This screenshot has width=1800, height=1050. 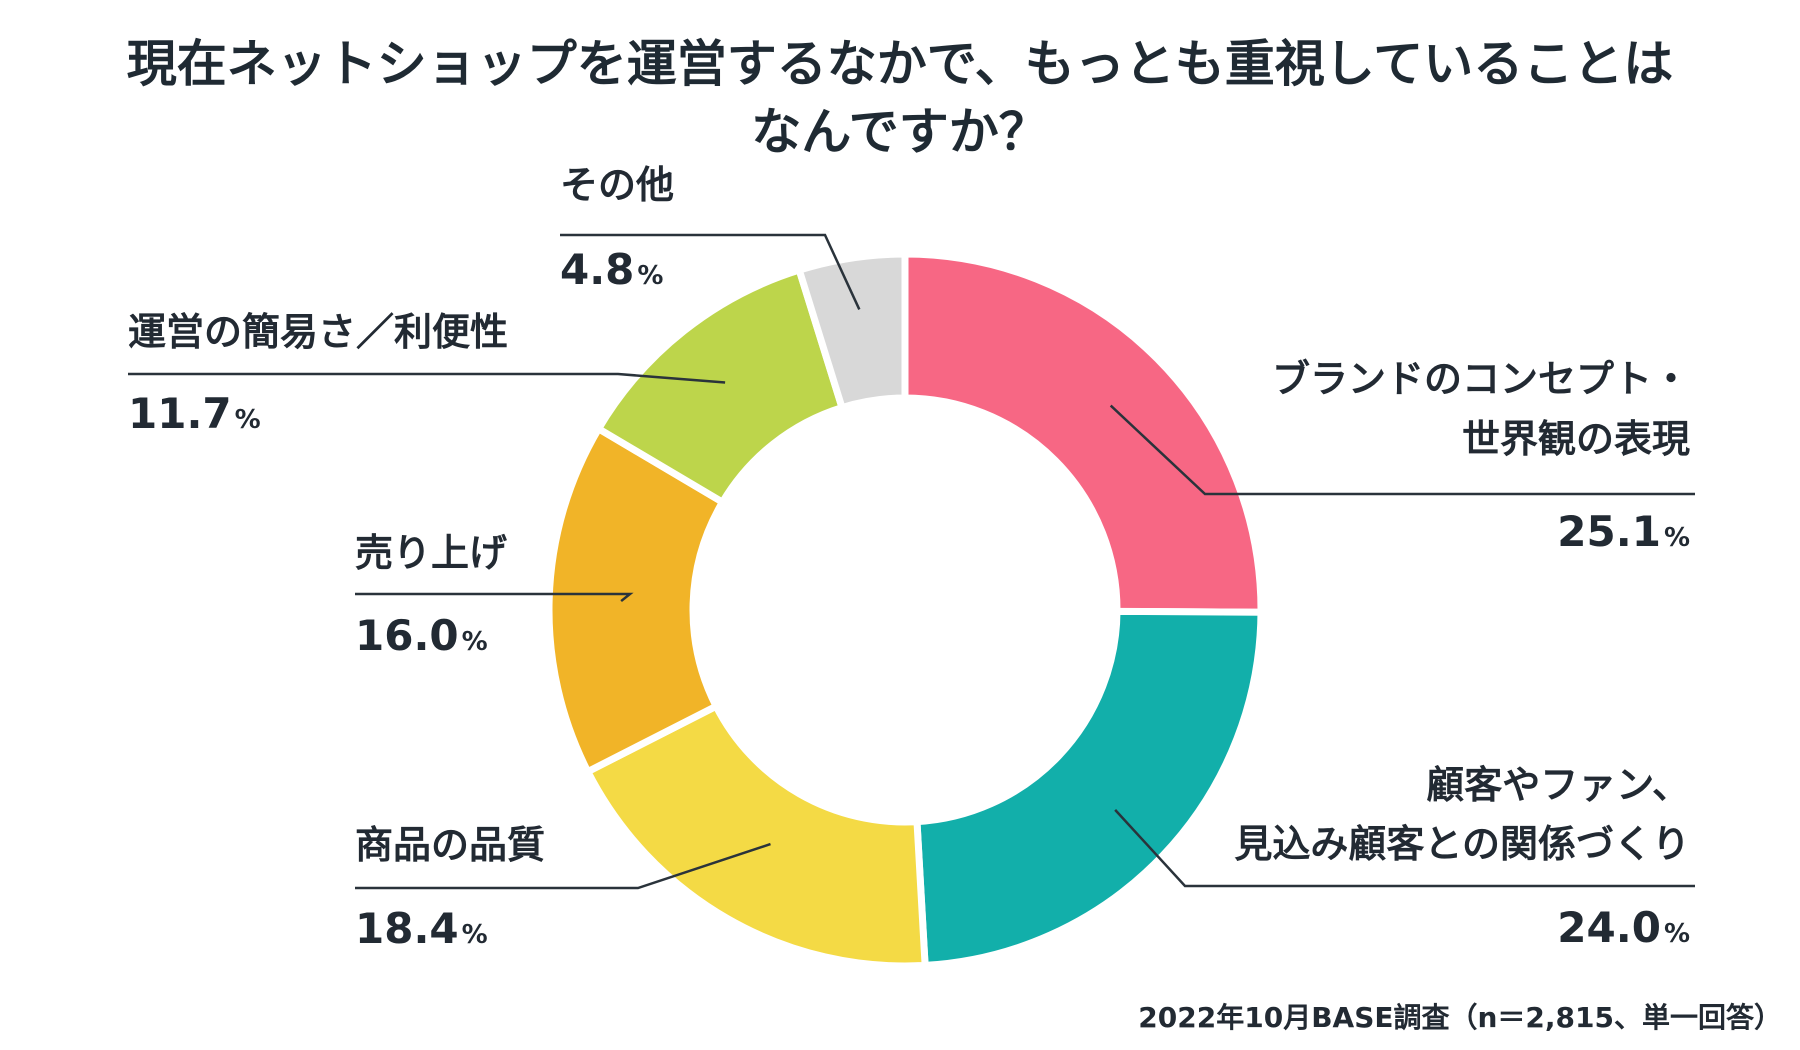 What do you see at coordinates (1481, 379) in the screenshot?
I see `slice-name-1-line-1: ブランドのコンセプト・` at bounding box center [1481, 379].